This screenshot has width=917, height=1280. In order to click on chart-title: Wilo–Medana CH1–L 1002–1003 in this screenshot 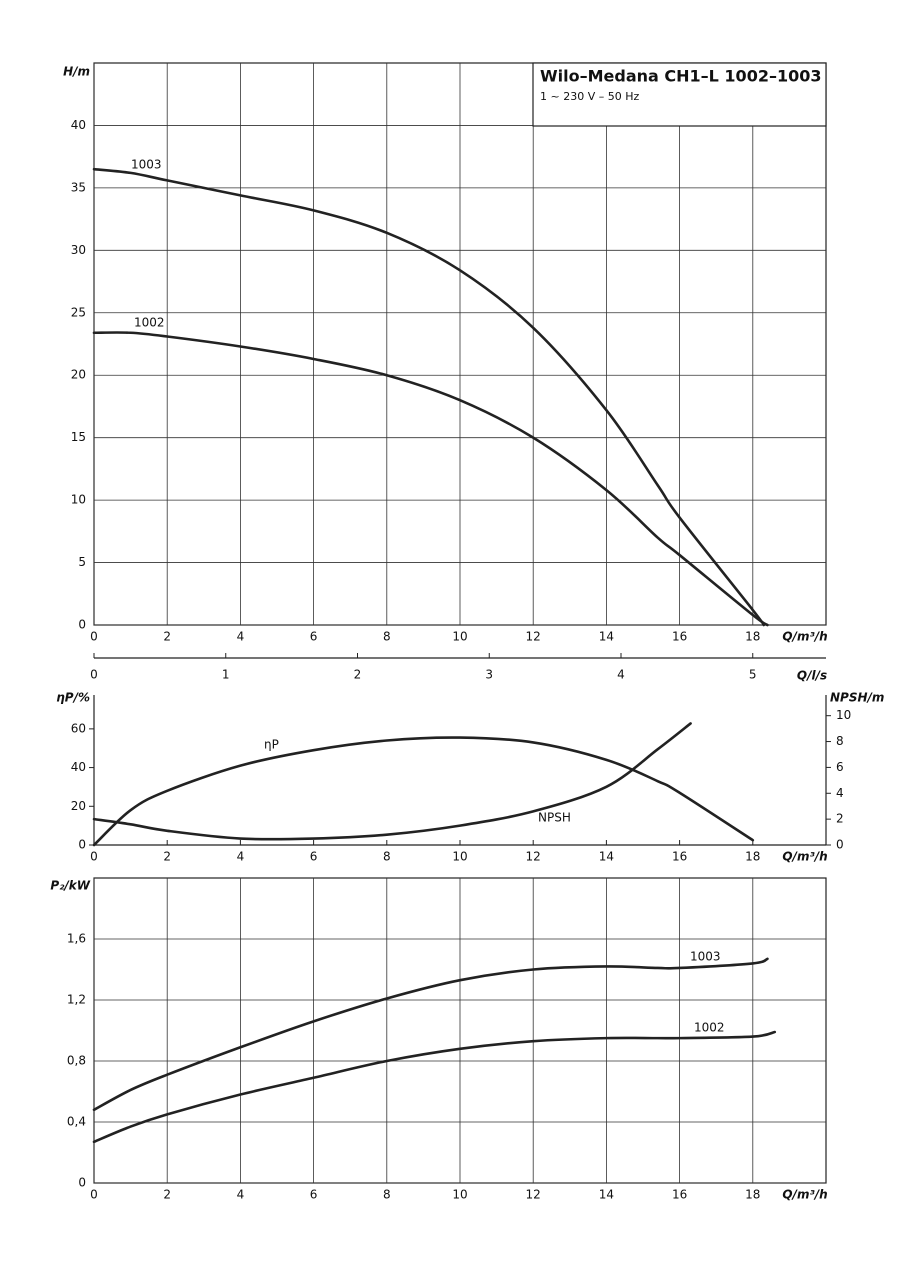, I will do `click(680, 76)`.